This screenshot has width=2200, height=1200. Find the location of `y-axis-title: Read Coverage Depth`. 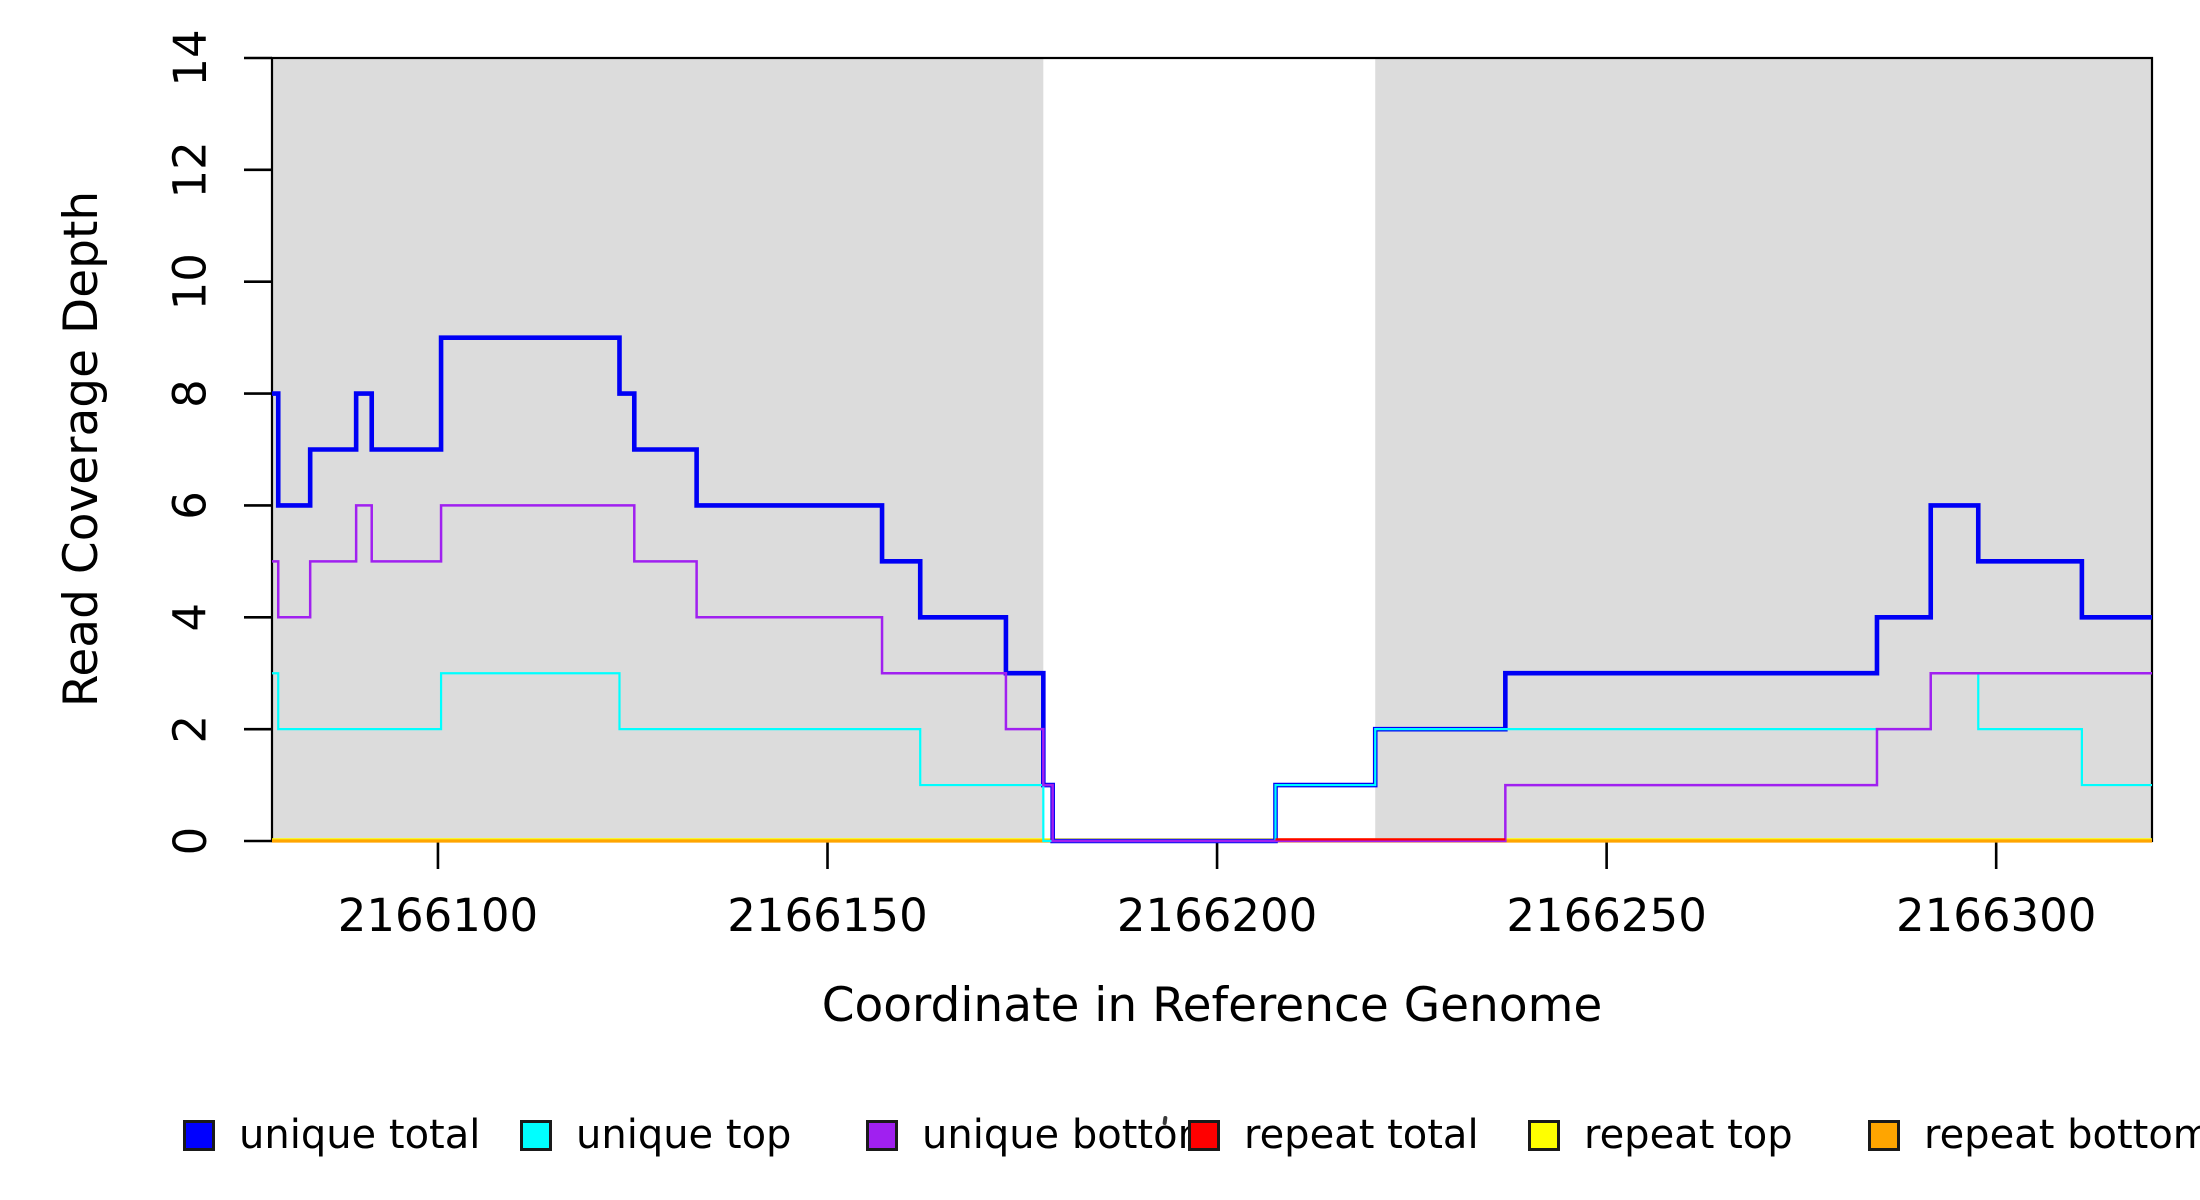

y-axis-title: Read Coverage Depth is located at coordinates (81, 449).